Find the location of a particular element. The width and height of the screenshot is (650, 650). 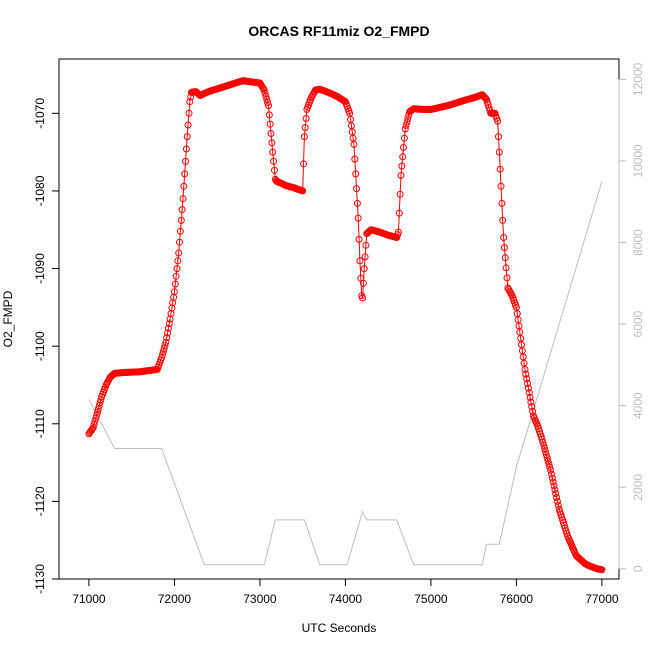

y2-tick-label: 0 is located at coordinates (638, 568).